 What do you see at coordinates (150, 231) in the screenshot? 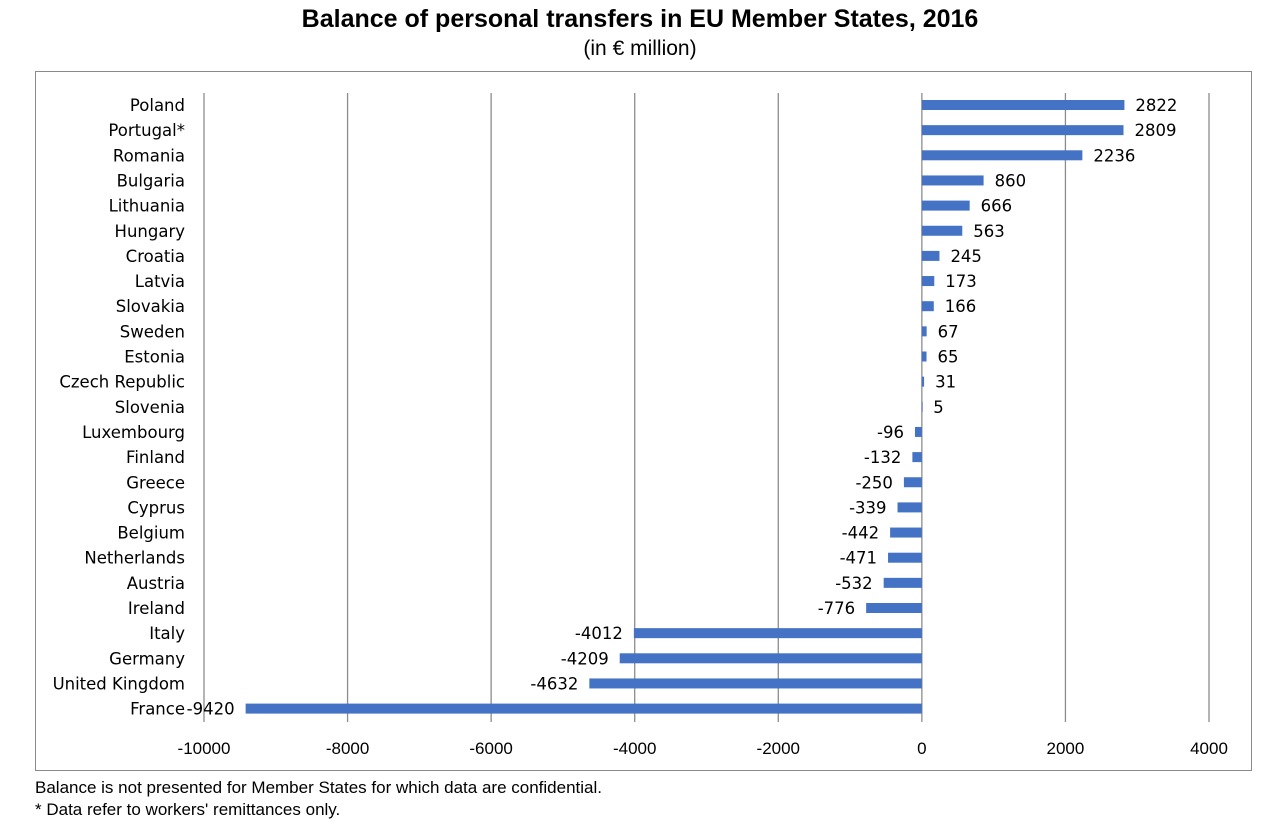
I see `category-label: Hungary` at bounding box center [150, 231].